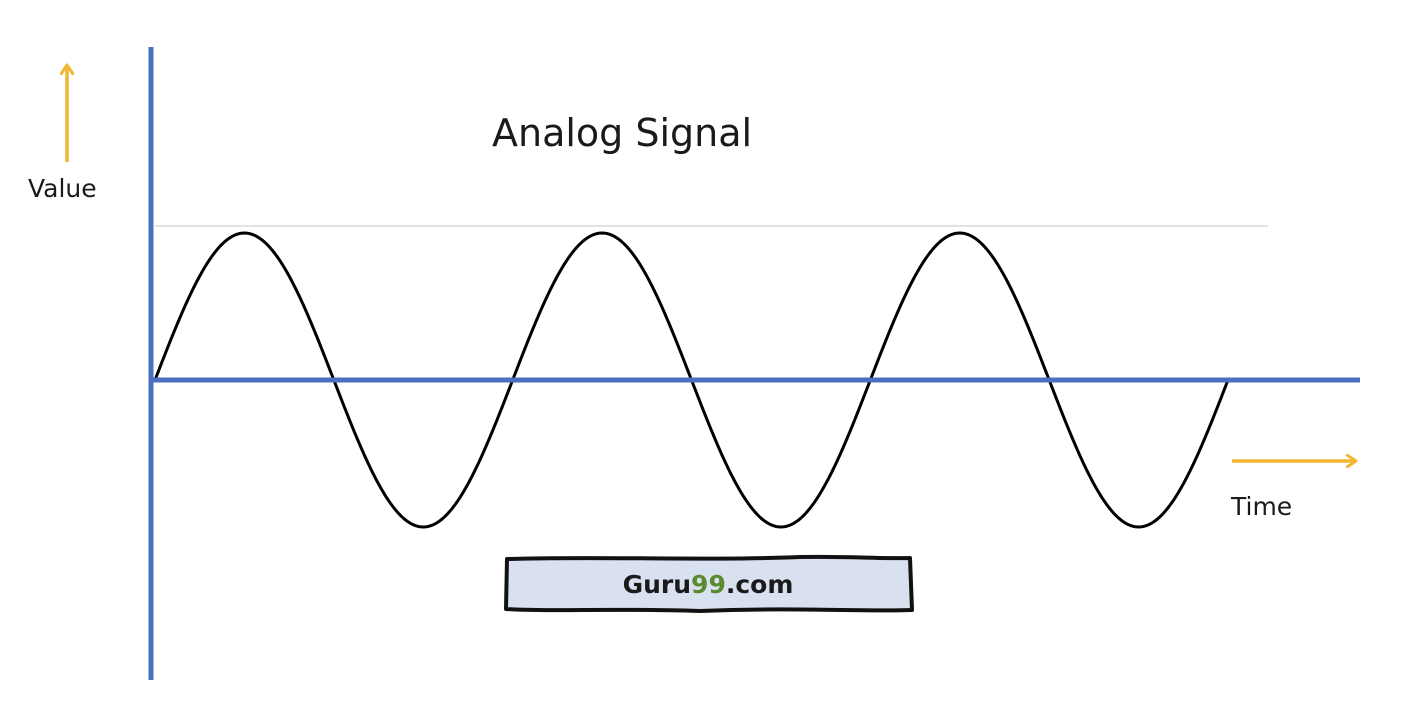 The image size is (1408, 704). I want to click on logo-text-highlight: 99, so click(708, 584).